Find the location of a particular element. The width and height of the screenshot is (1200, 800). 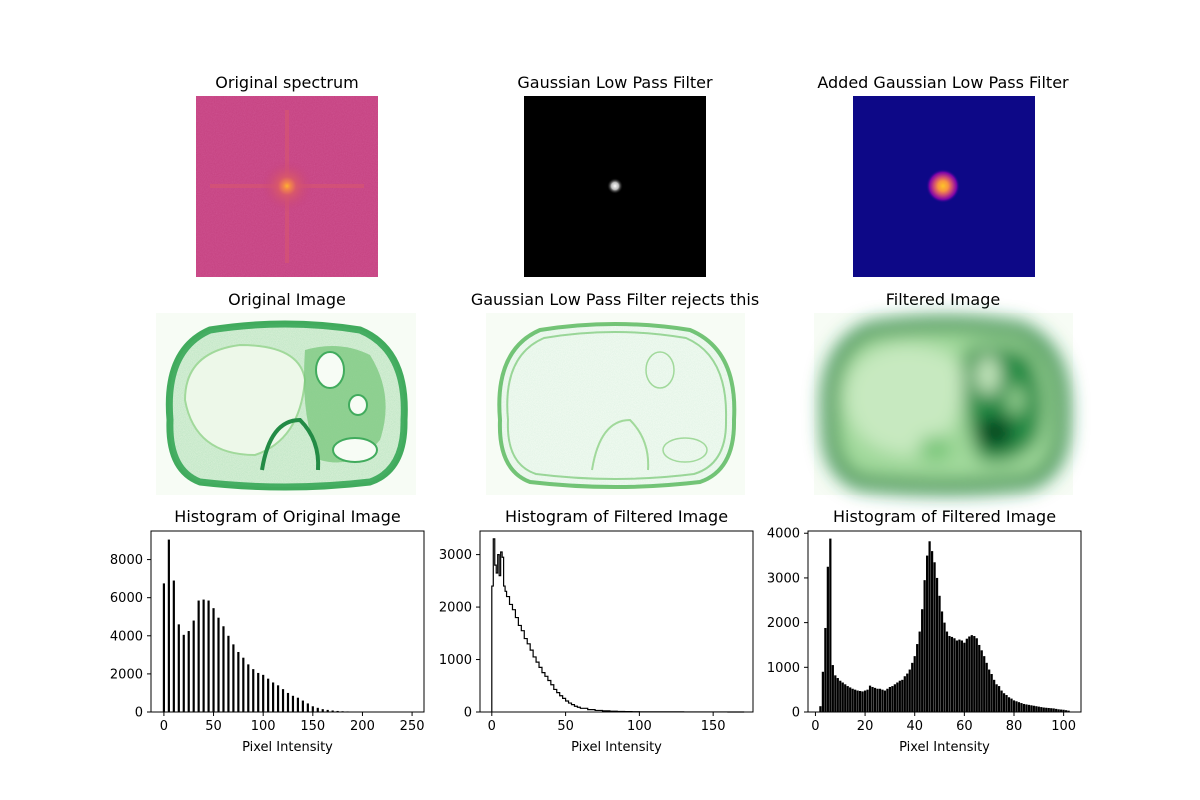

x-tick-label: 40 is located at coordinates (914, 726).